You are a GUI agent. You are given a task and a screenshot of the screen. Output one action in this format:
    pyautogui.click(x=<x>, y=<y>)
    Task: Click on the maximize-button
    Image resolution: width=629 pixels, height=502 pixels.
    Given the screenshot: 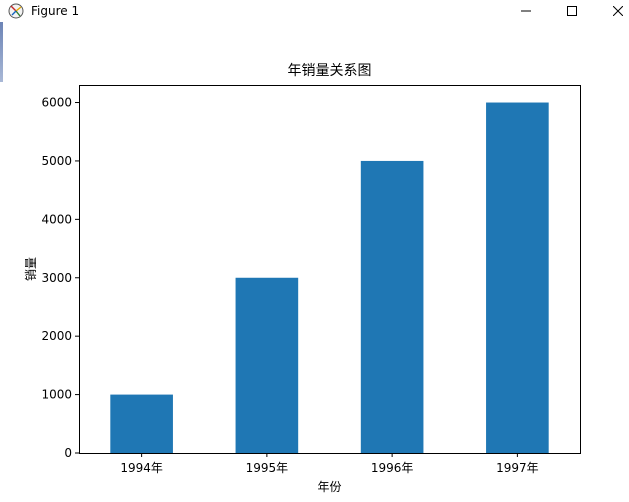 What is the action you would take?
    pyautogui.click(x=572, y=11)
    